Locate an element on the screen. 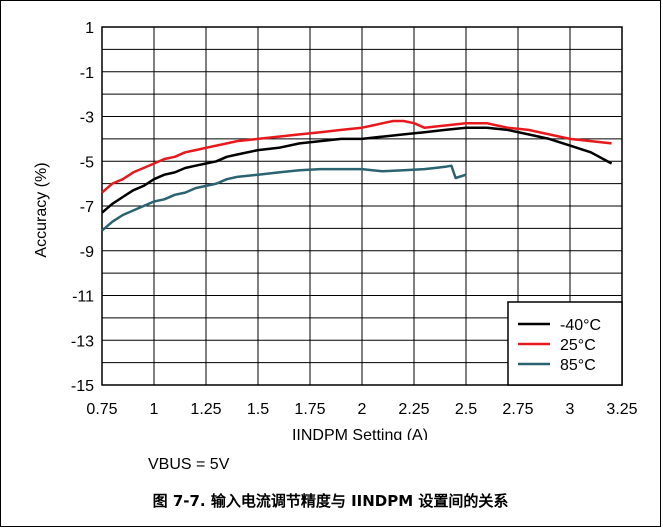 This screenshot has width=663, height=529. vbus-note: VBUS = 5V is located at coordinates (189, 464).